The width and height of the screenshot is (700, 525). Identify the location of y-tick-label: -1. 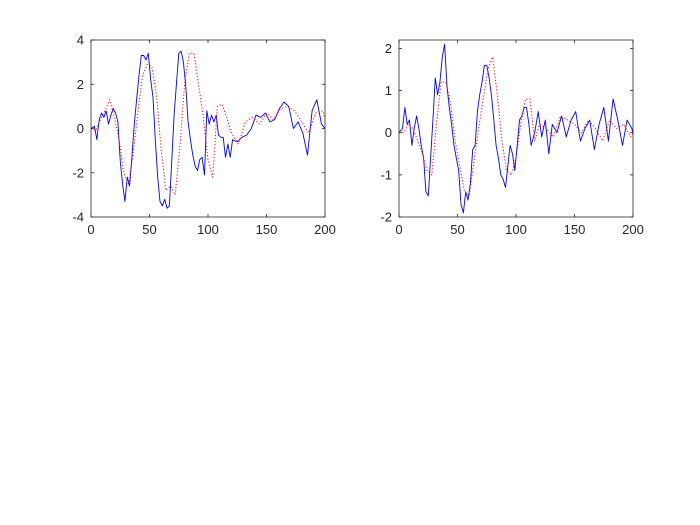
(386, 174).